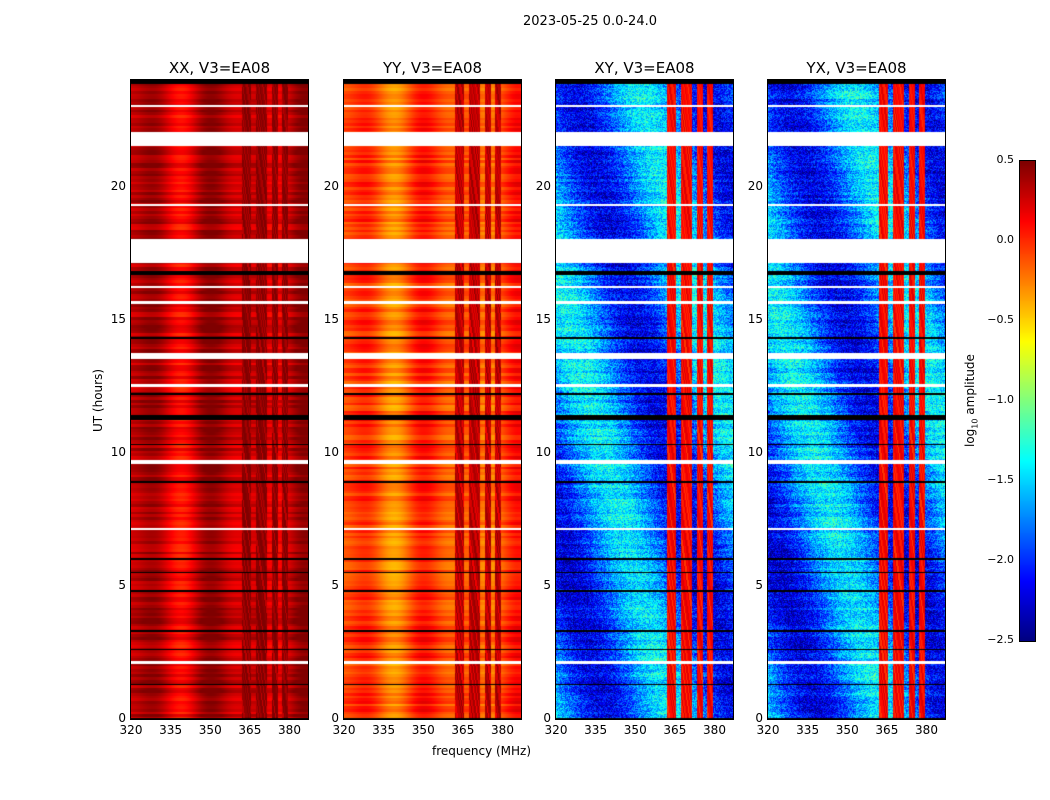 The height and width of the screenshot is (800, 1050). I want to click on panel-title: YY, V3=EA08, so click(432, 68).